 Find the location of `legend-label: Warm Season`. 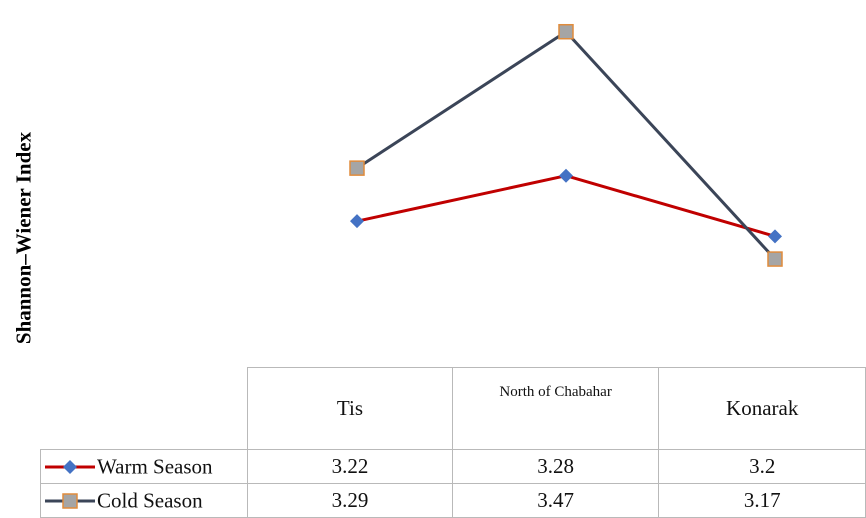

legend-label: Warm Season is located at coordinates (155, 466).